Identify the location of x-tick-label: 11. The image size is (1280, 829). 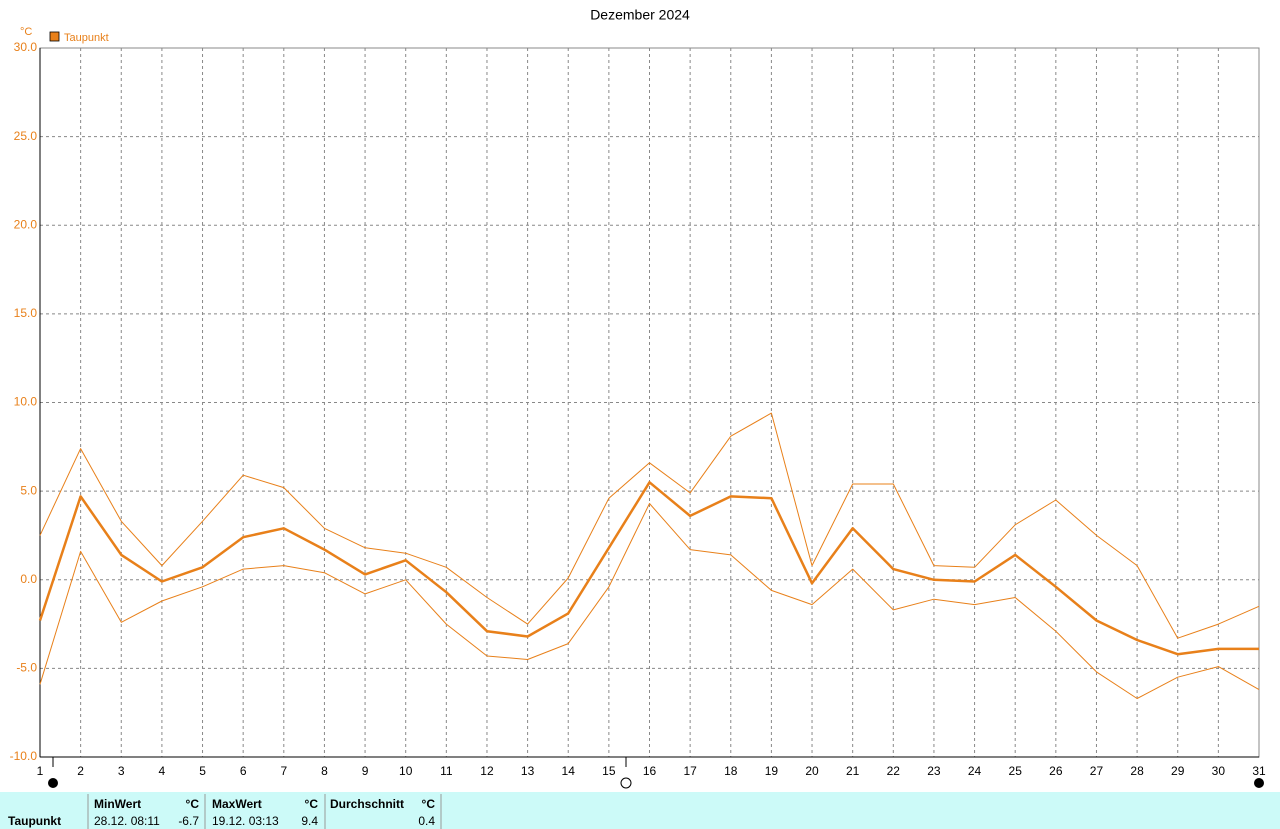
(446, 771).